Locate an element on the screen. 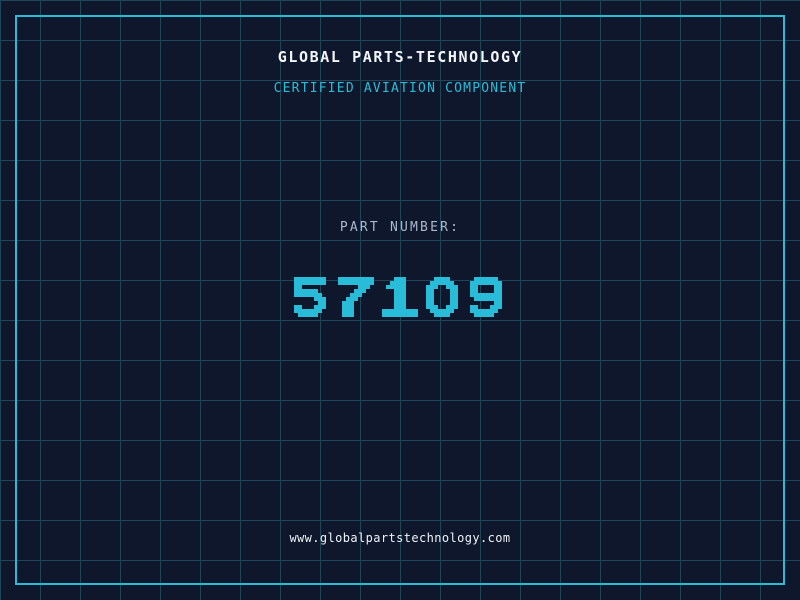  part-number-label: PART NUMBER: is located at coordinates (400, 227).